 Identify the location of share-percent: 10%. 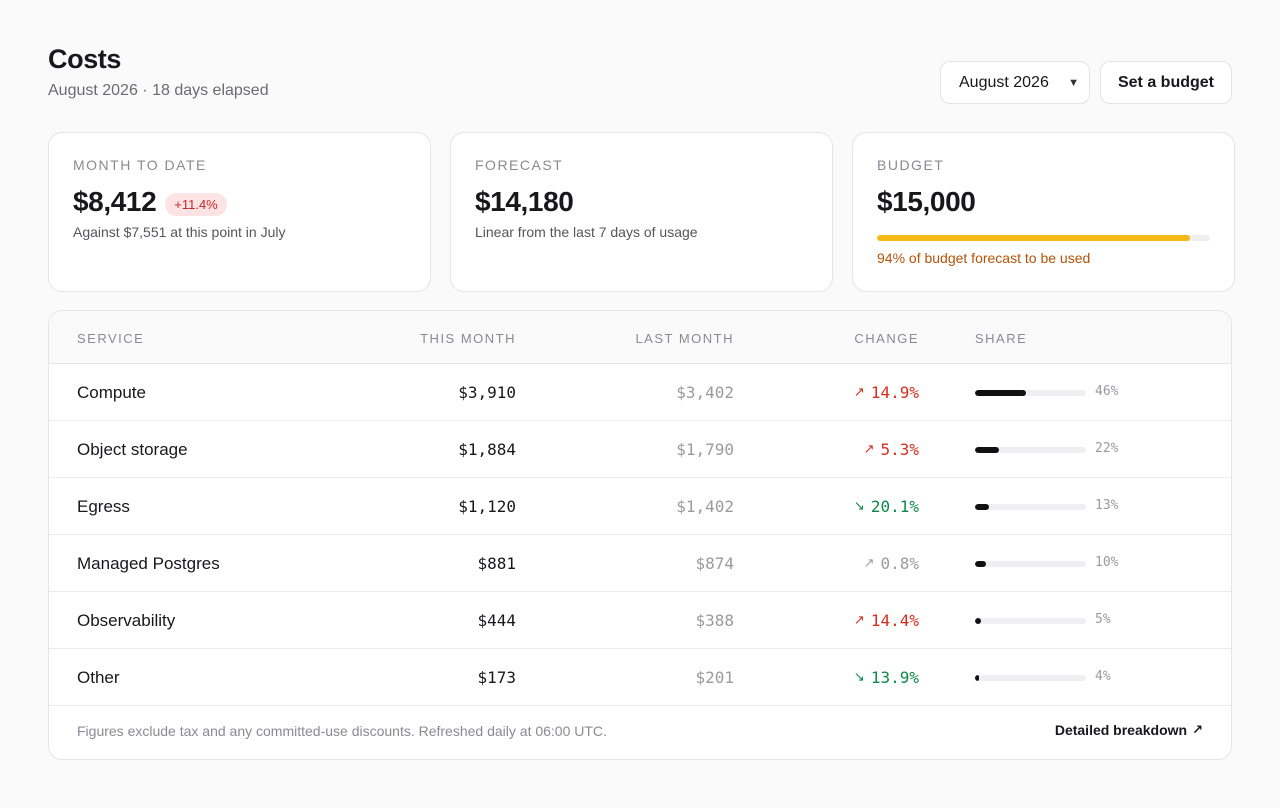
(1107, 562).